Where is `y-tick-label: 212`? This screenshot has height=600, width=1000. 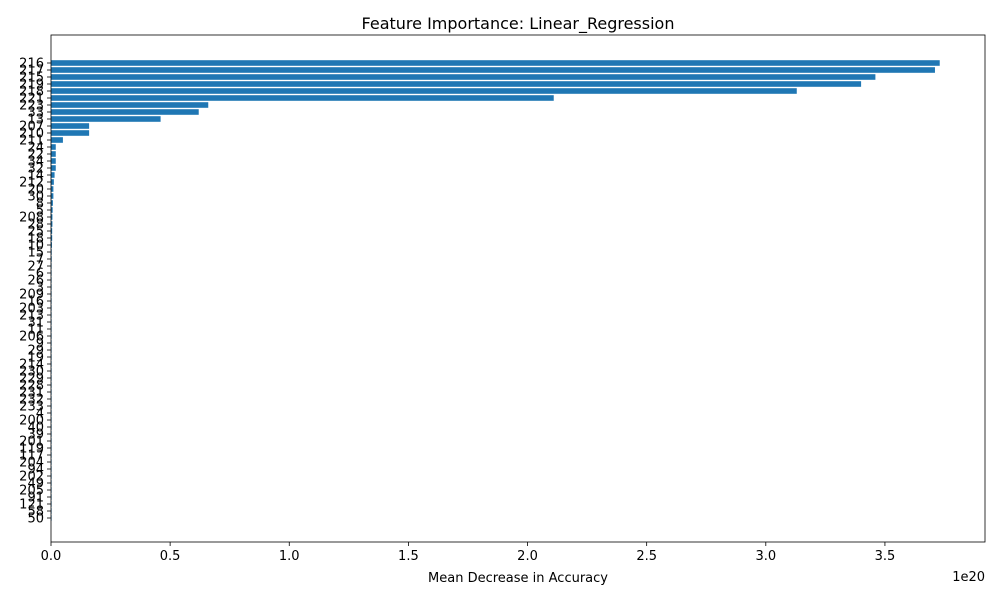
y-tick-label: 212 is located at coordinates (31, 183).